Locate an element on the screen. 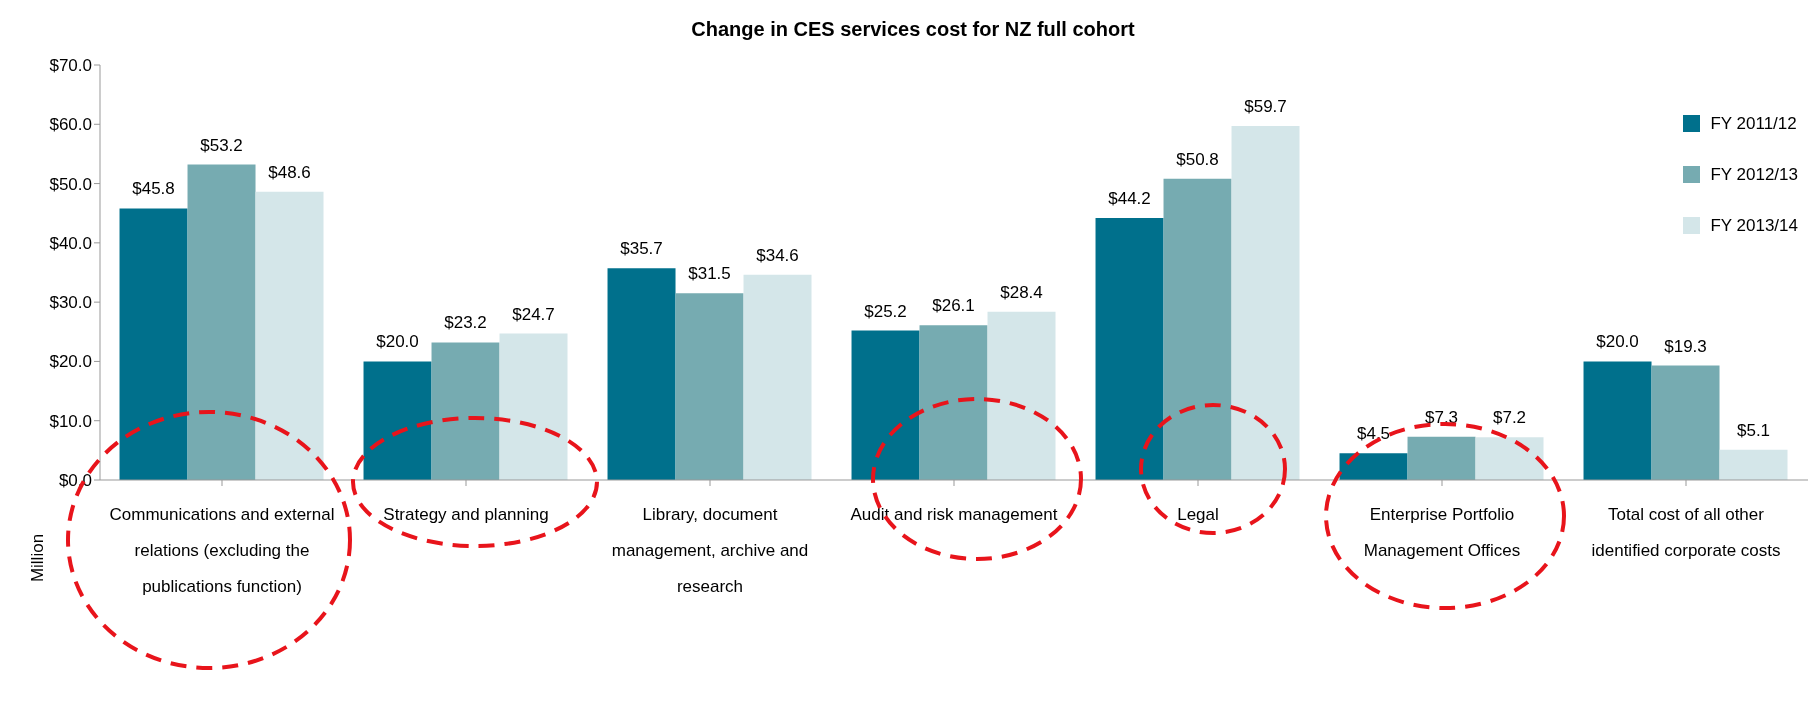 Image resolution: width=1818 pixels, height=720 pixels. data-label: $7.3 is located at coordinates (1441, 417).